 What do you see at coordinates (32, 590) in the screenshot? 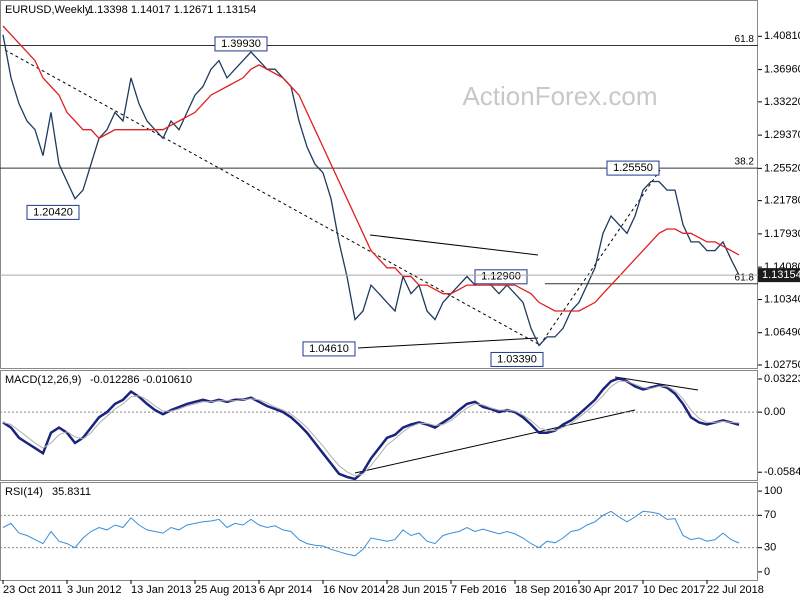
I see `x-tick-label: 23 Oct 2011` at bounding box center [32, 590].